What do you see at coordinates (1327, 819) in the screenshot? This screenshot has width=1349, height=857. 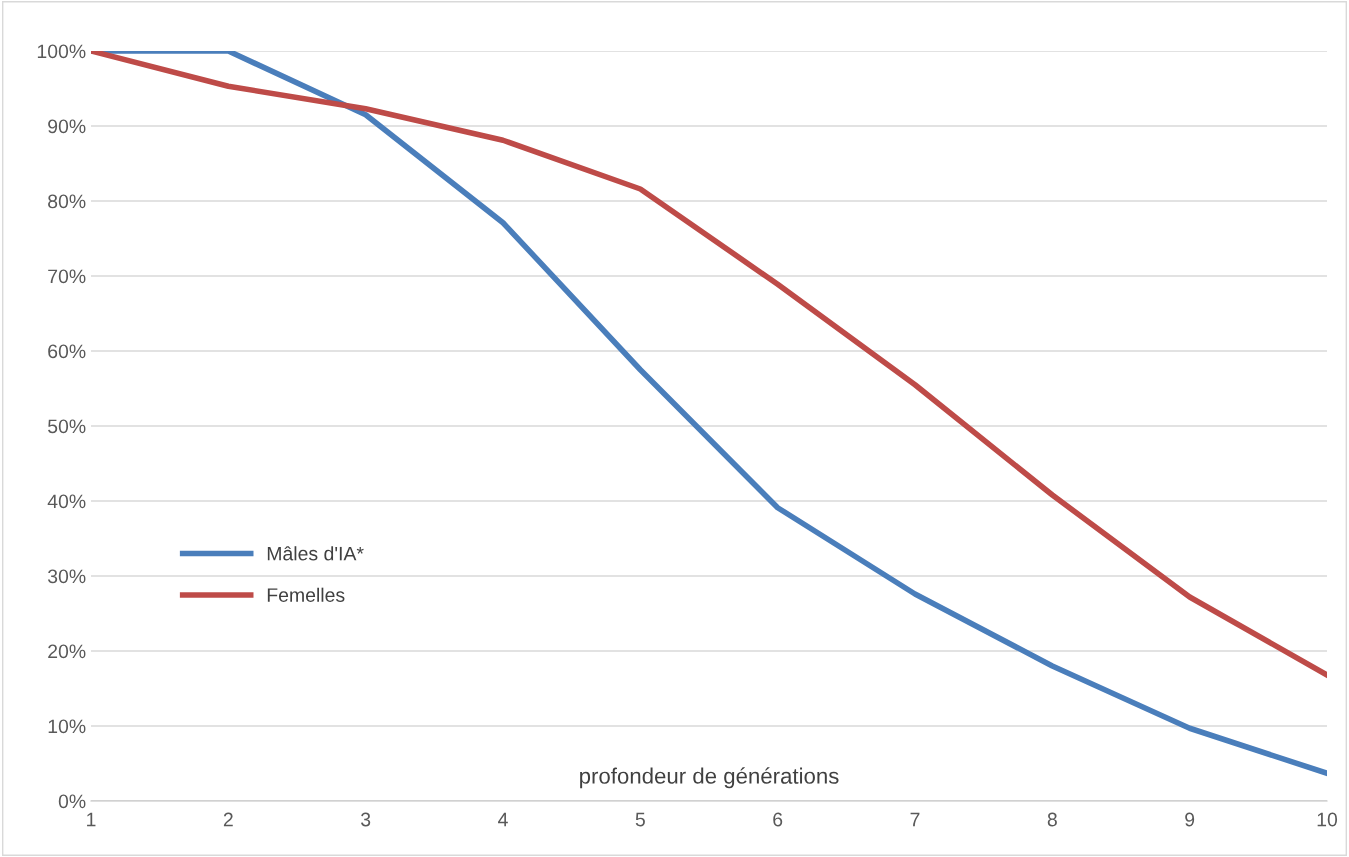 I see `x-tick-label: 10` at bounding box center [1327, 819].